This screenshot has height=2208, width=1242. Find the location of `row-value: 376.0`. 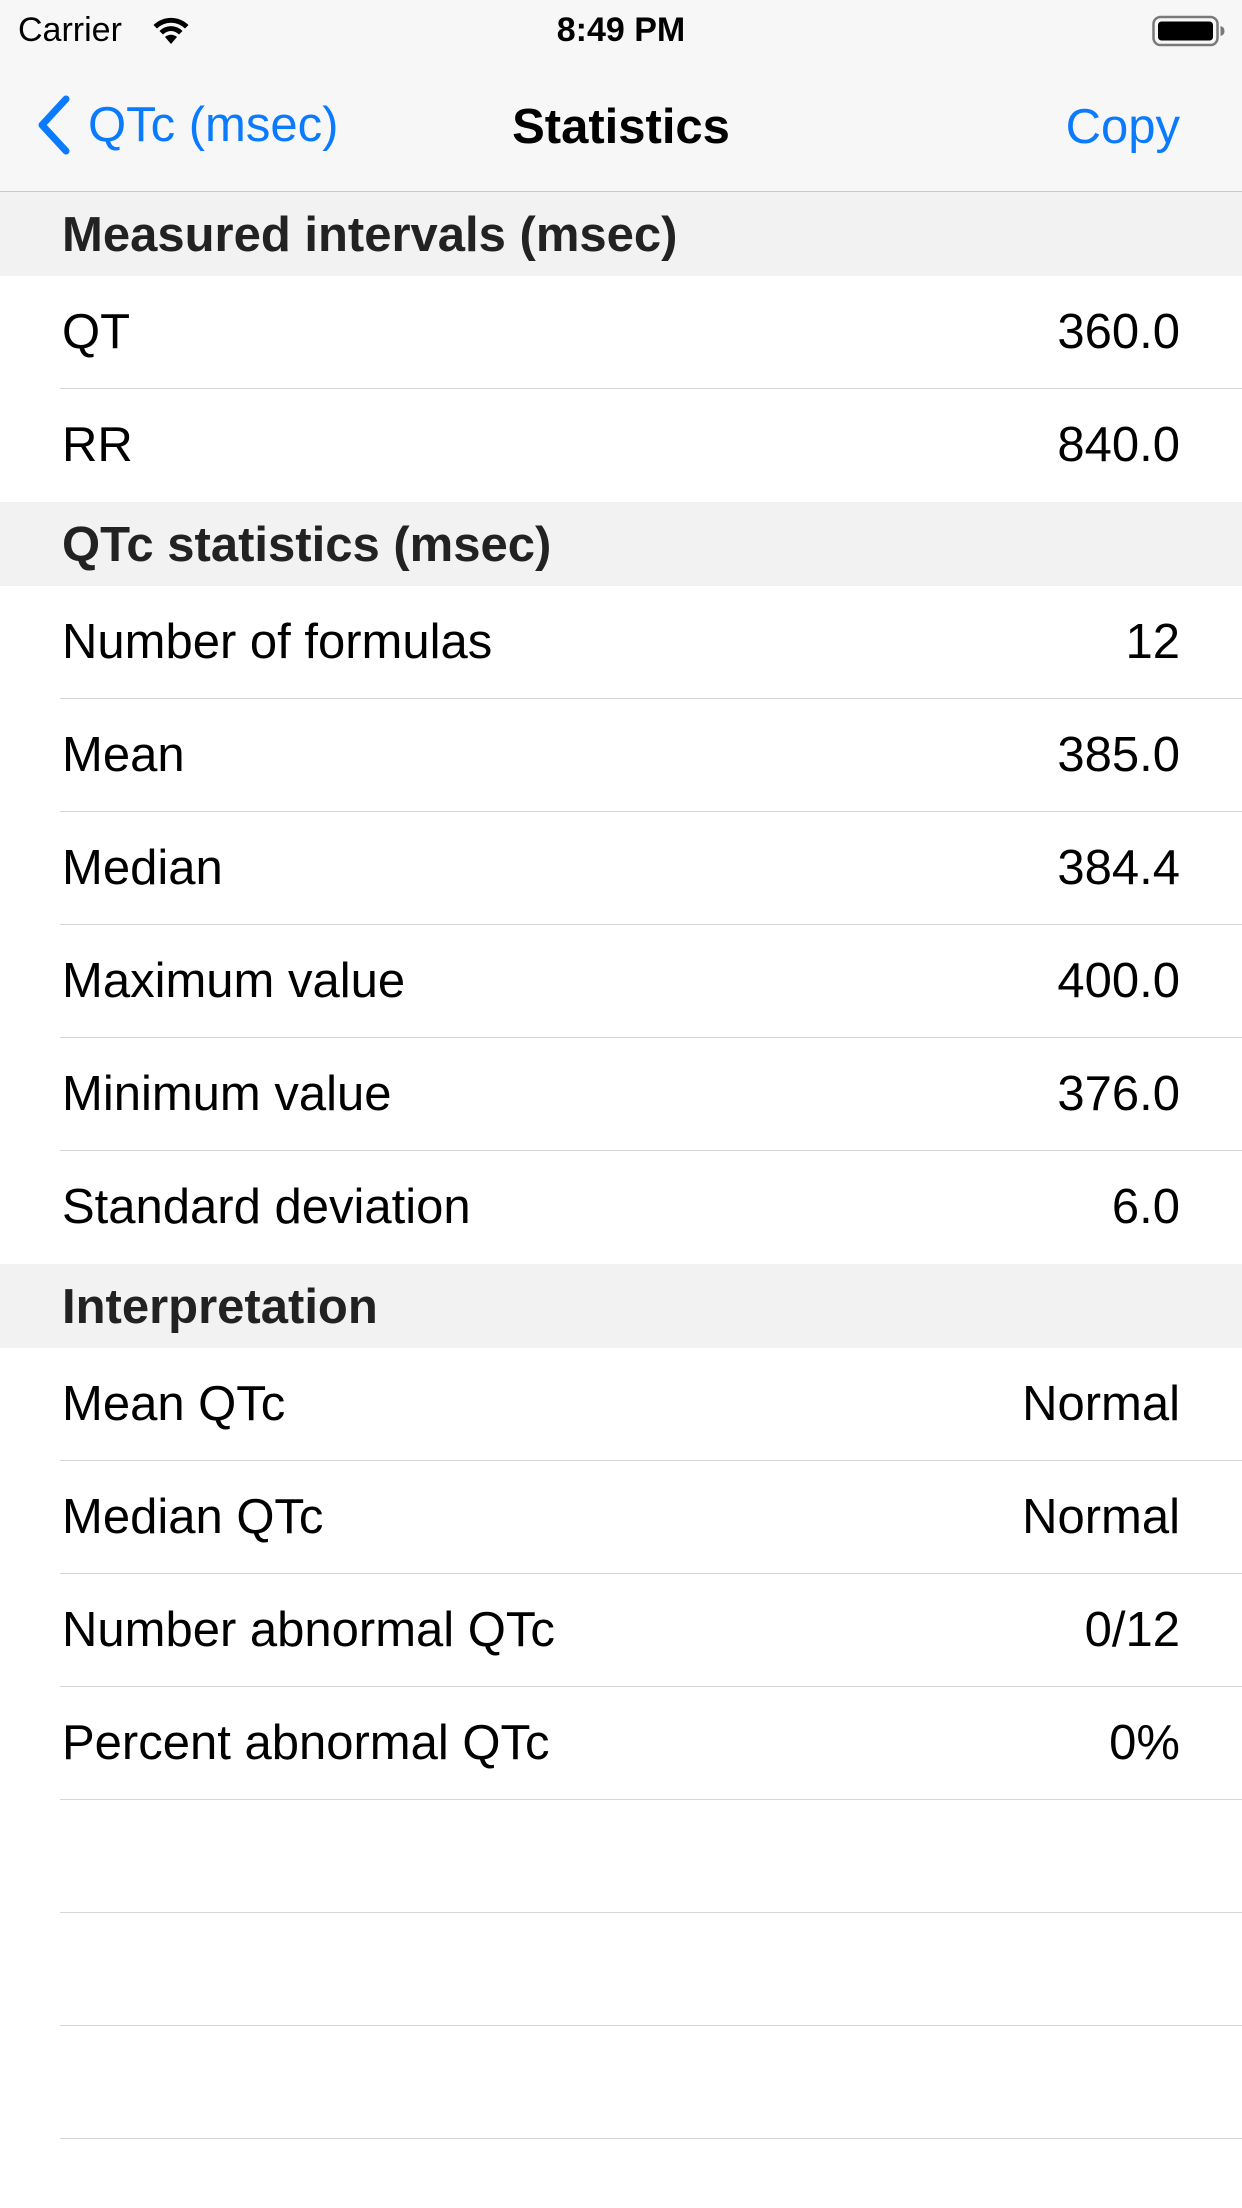

row-value: 376.0 is located at coordinates (1118, 1094).